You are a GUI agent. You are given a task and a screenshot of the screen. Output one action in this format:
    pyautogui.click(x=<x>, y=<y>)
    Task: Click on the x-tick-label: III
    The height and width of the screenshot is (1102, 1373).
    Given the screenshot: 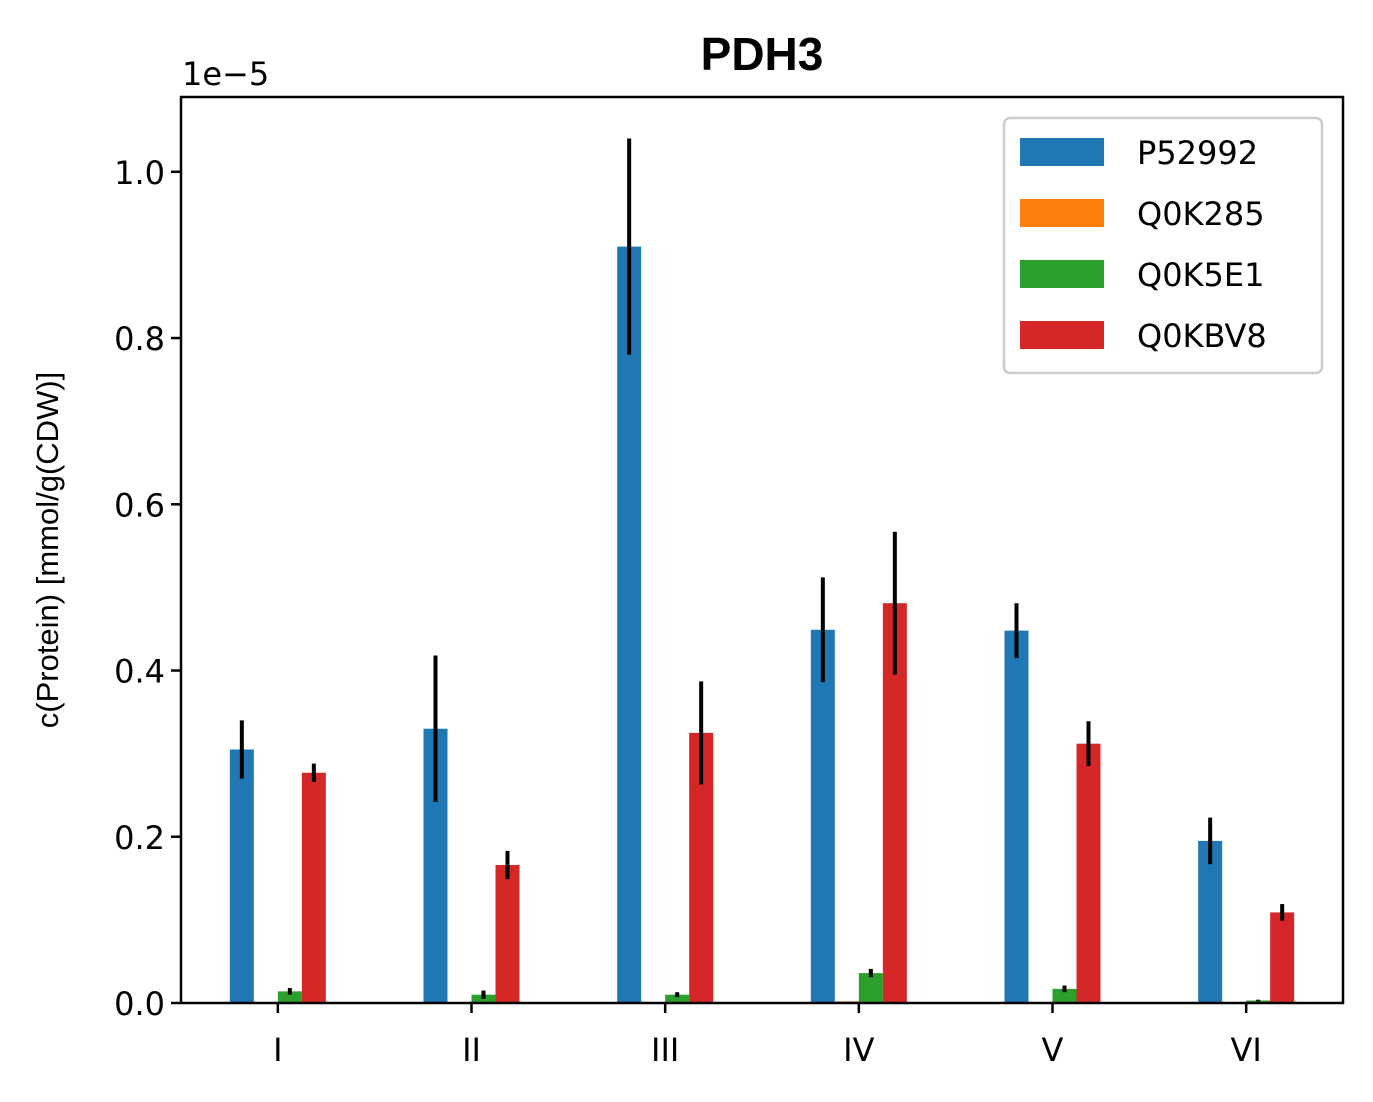 What is the action you would take?
    pyautogui.click(x=665, y=1050)
    